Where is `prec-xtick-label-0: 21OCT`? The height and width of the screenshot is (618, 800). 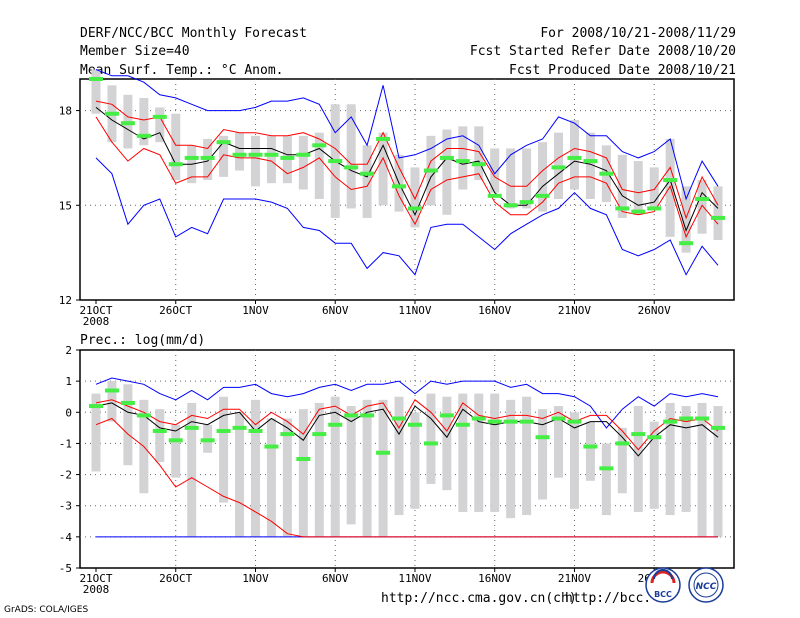 prec-xtick-label-0: 21OCT is located at coordinates (95, 578).